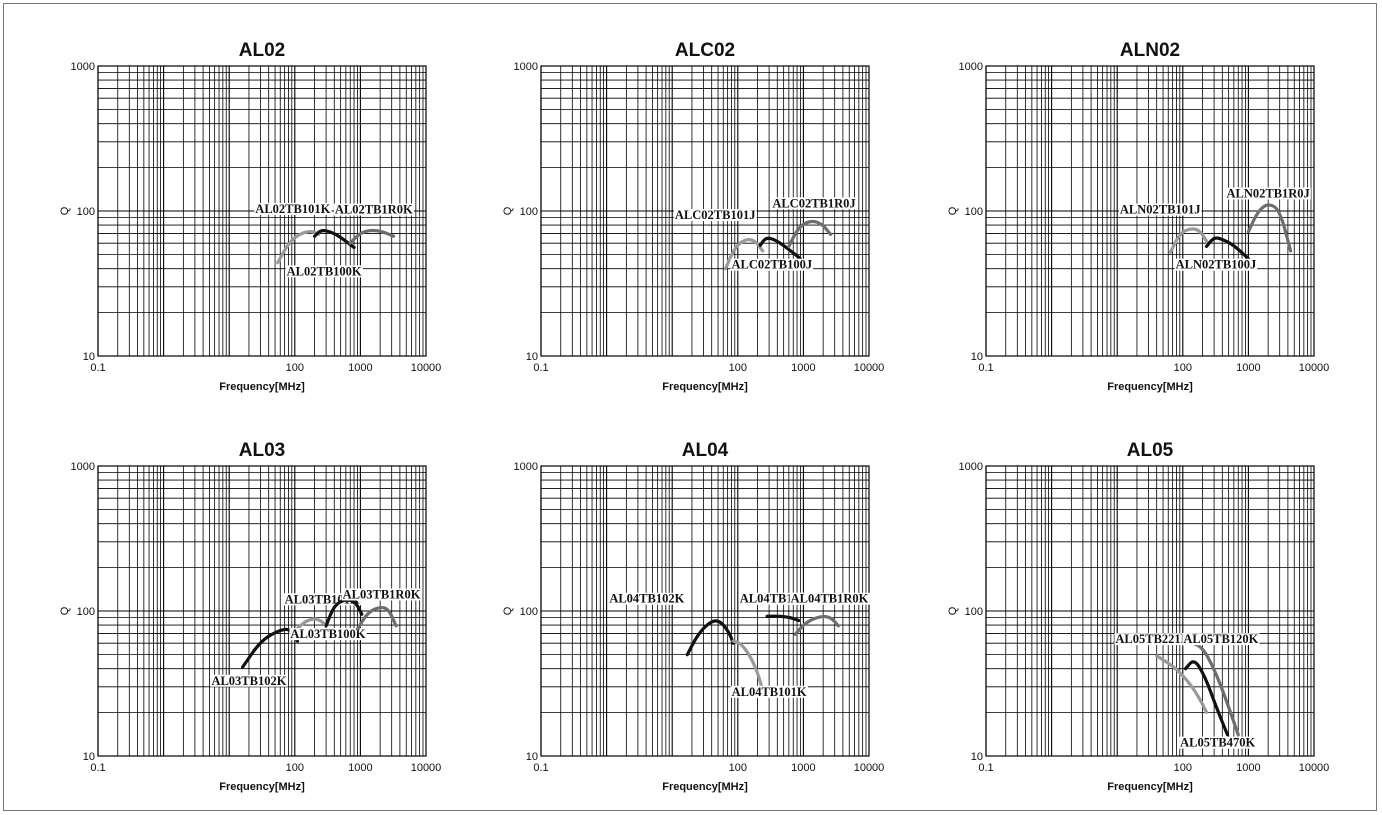  I want to click on series-label: AL04TB1R0K, so click(830, 599).